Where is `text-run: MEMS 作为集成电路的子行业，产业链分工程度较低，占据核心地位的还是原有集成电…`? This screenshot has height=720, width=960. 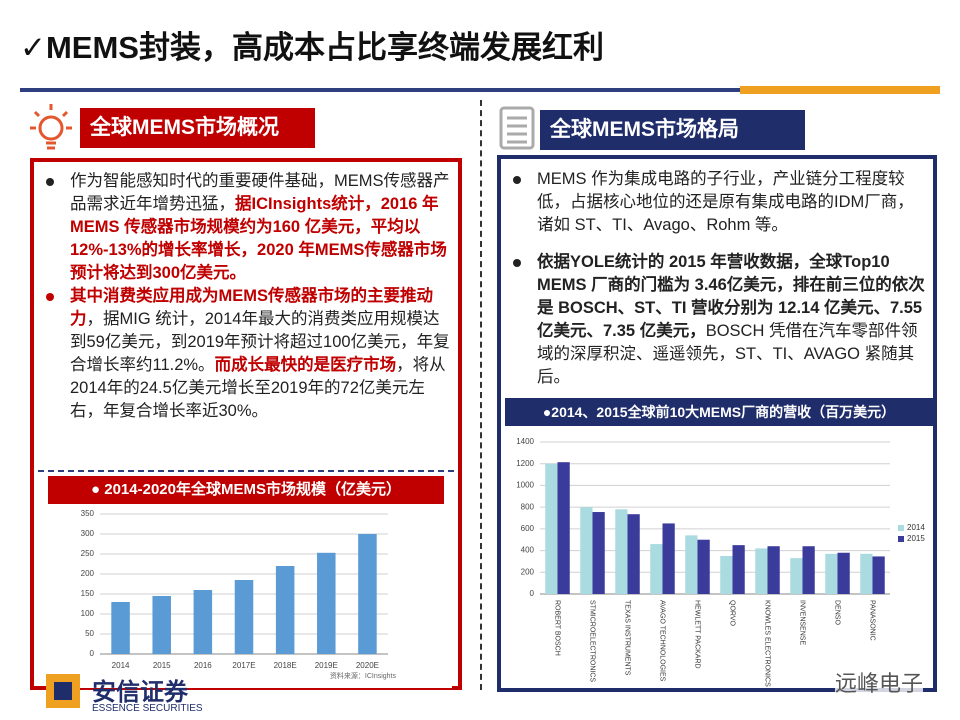
text-run: MEMS 作为集成电路的子行业，产业链分工程度较低，占据核心地位的还是原有集成电… is located at coordinates (725, 202).